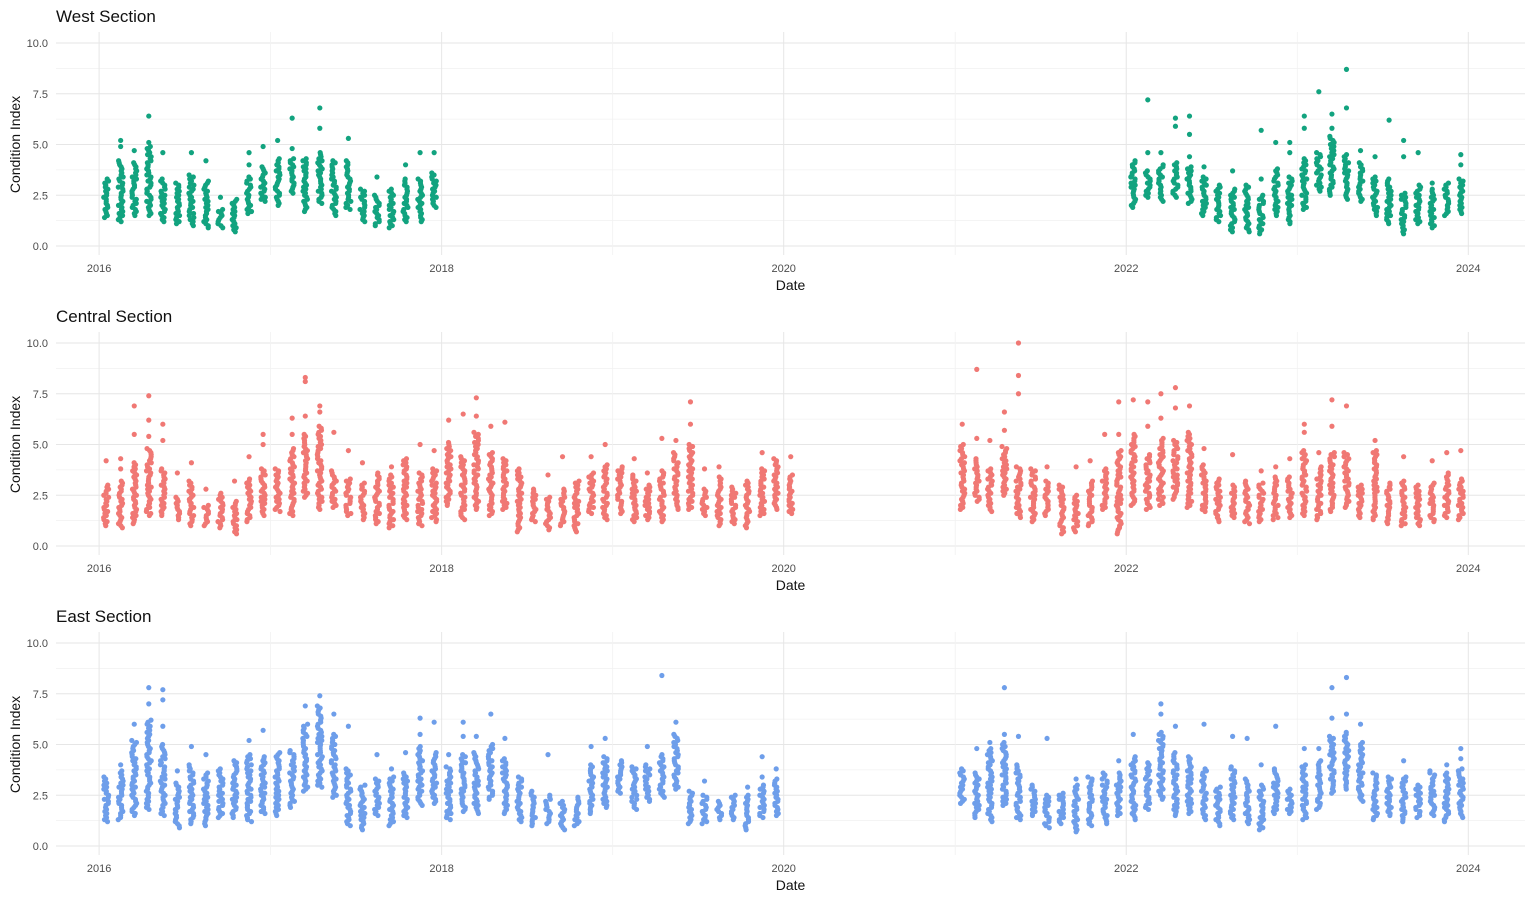  What do you see at coordinates (15, 444) in the screenshot?
I see `y-axis-title: Condition Index` at bounding box center [15, 444].